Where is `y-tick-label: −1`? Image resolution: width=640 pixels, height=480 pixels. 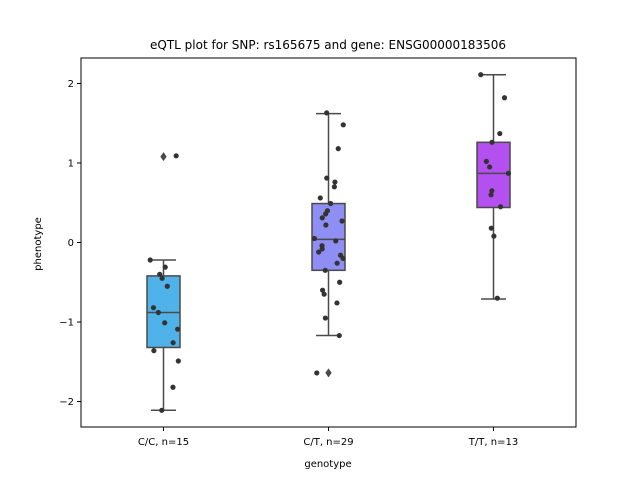 y-tick-label: −1 is located at coordinates (66, 323).